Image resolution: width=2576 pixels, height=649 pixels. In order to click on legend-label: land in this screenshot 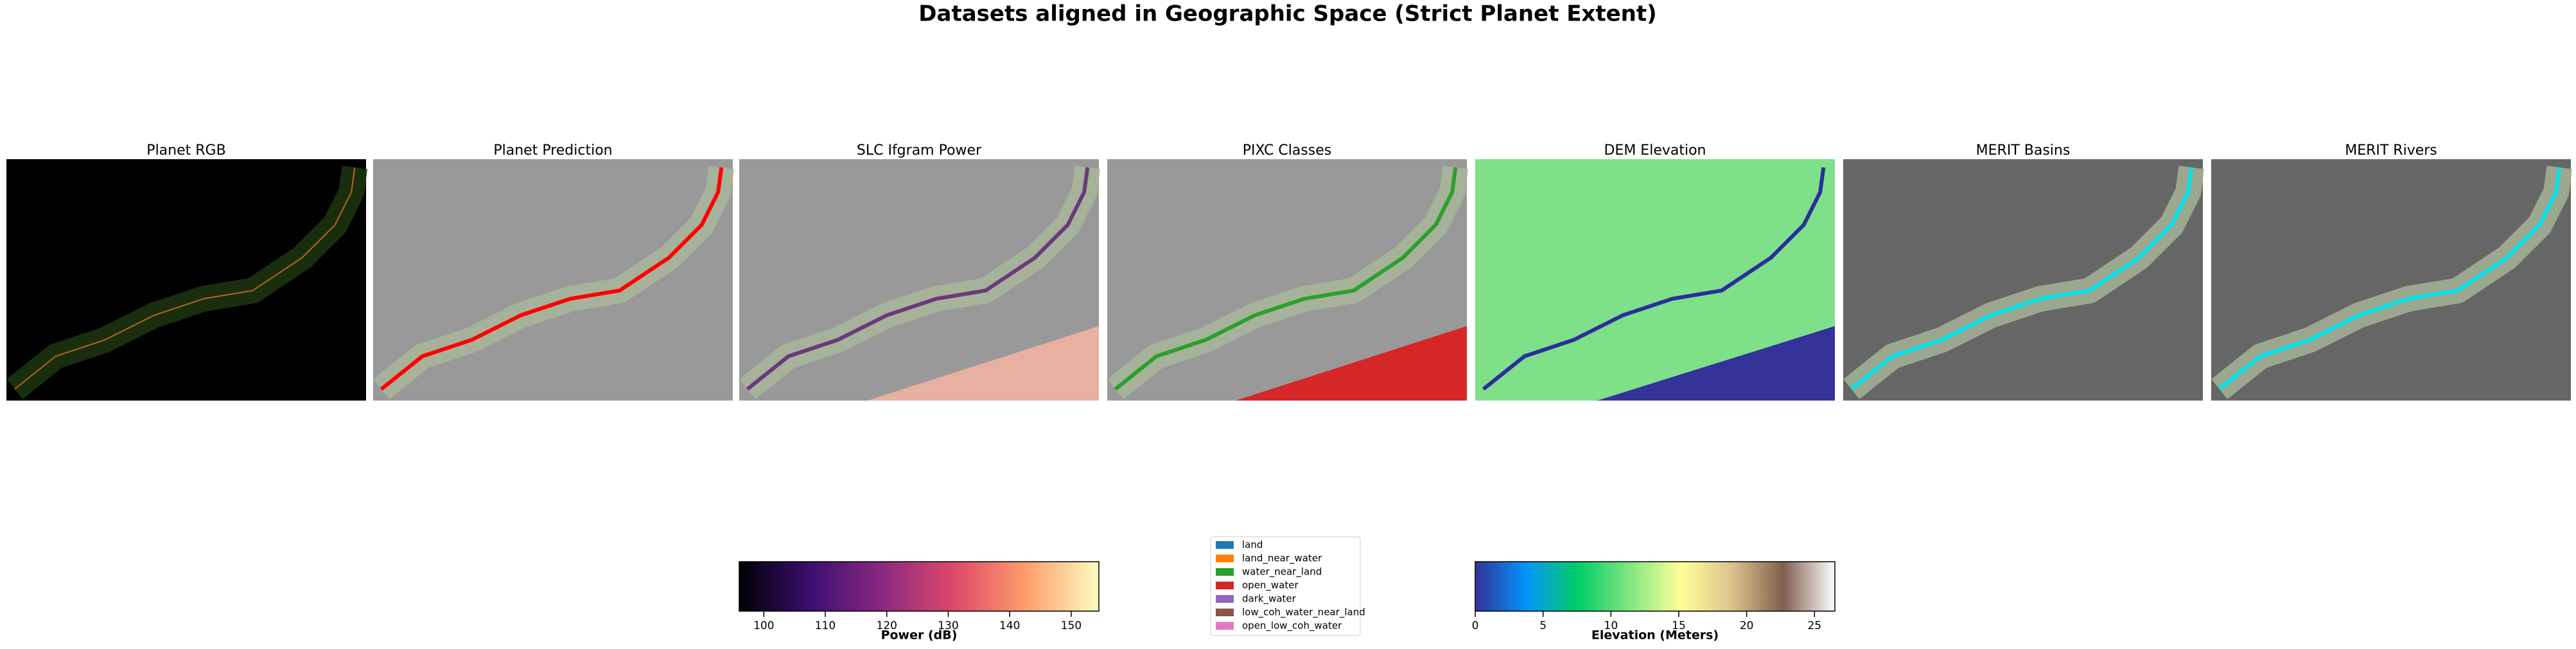, I will do `click(1252, 545)`.